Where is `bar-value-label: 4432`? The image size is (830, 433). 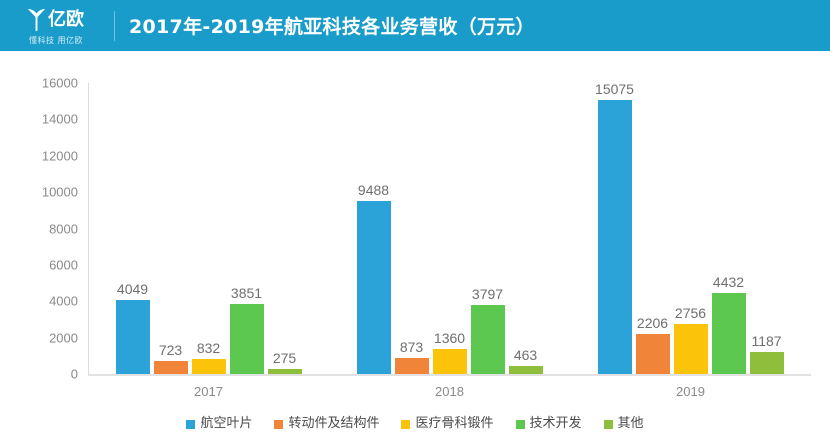
bar-value-label: 4432 is located at coordinates (728, 282).